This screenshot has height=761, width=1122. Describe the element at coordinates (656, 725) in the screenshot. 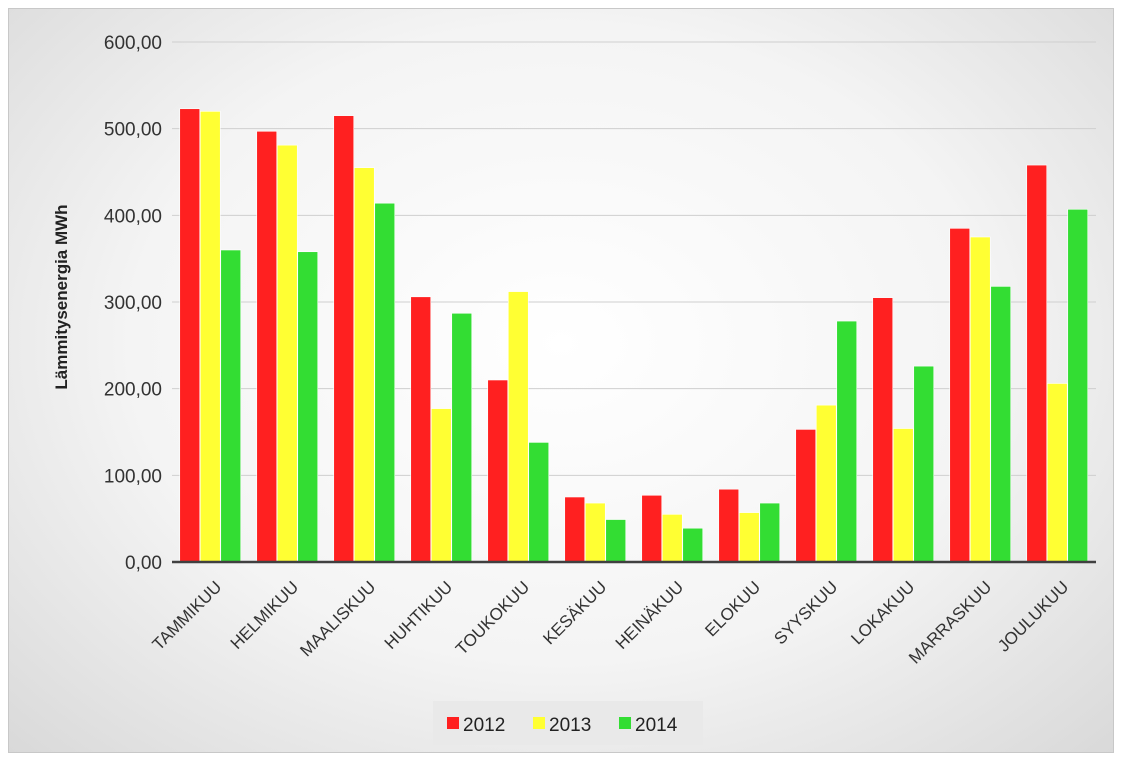

I see `legend-label-2014: 2014` at that location.